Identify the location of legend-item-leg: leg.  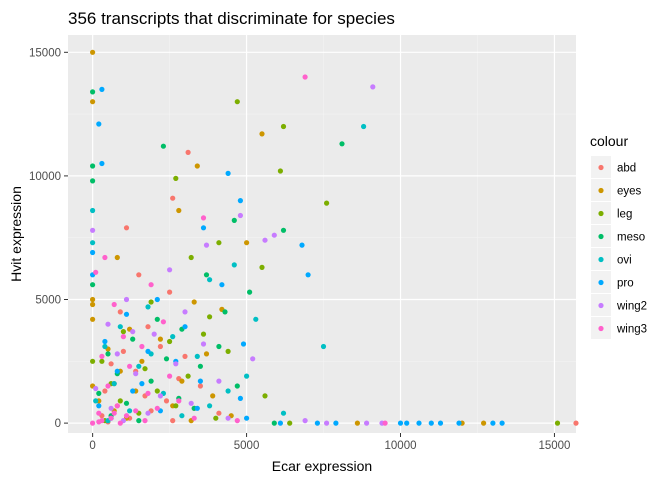
(611, 213).